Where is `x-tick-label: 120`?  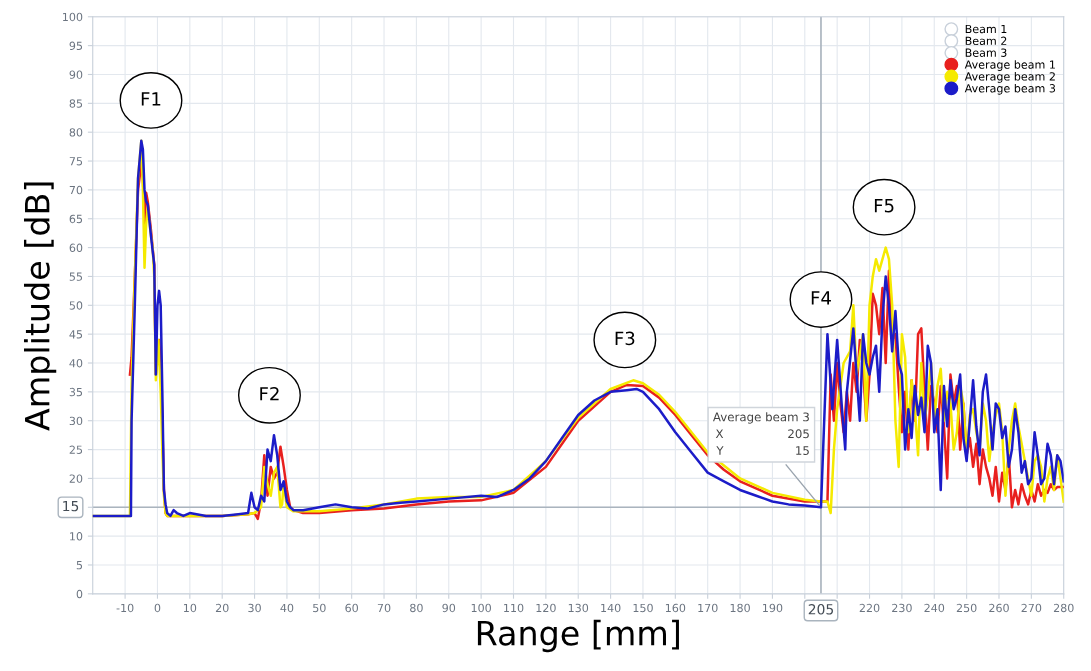
x-tick-label: 120 is located at coordinates (546, 608).